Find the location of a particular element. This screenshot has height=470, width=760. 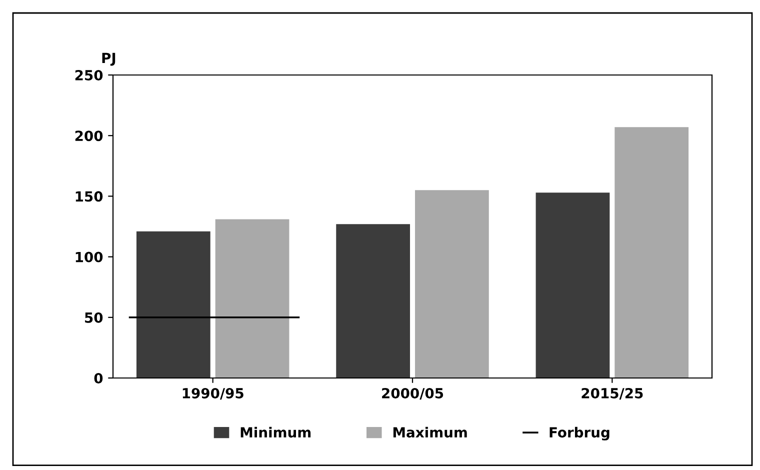

x-tick-label: 2000/05 is located at coordinates (413, 394).